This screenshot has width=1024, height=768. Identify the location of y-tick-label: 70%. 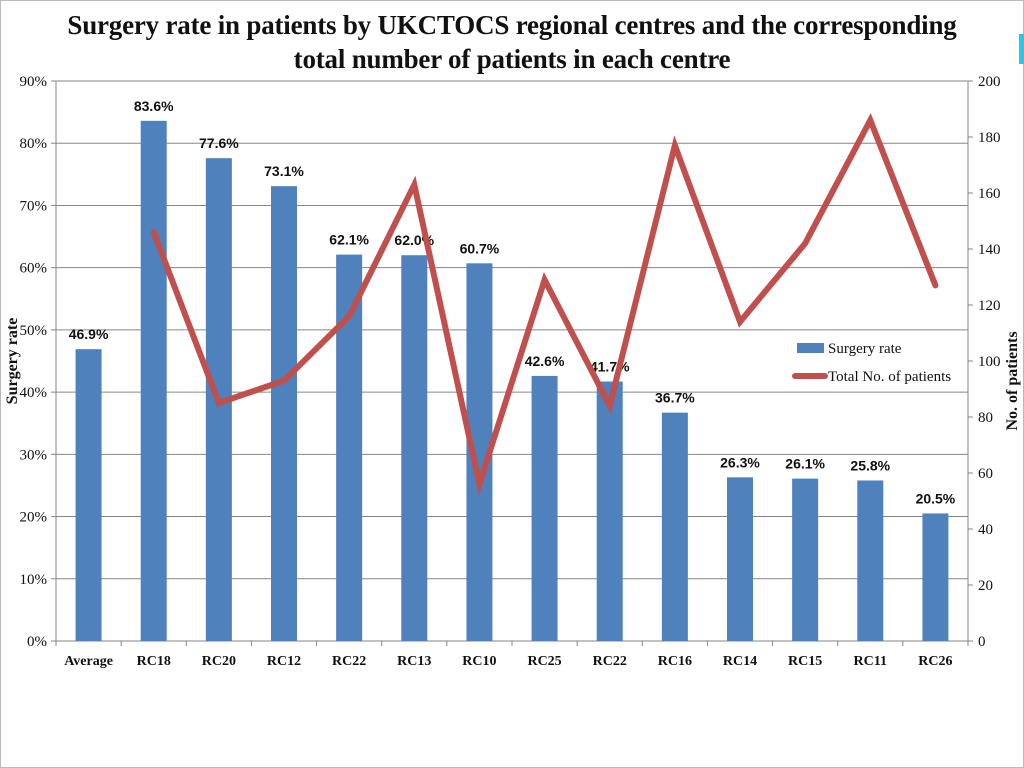
(34, 206).